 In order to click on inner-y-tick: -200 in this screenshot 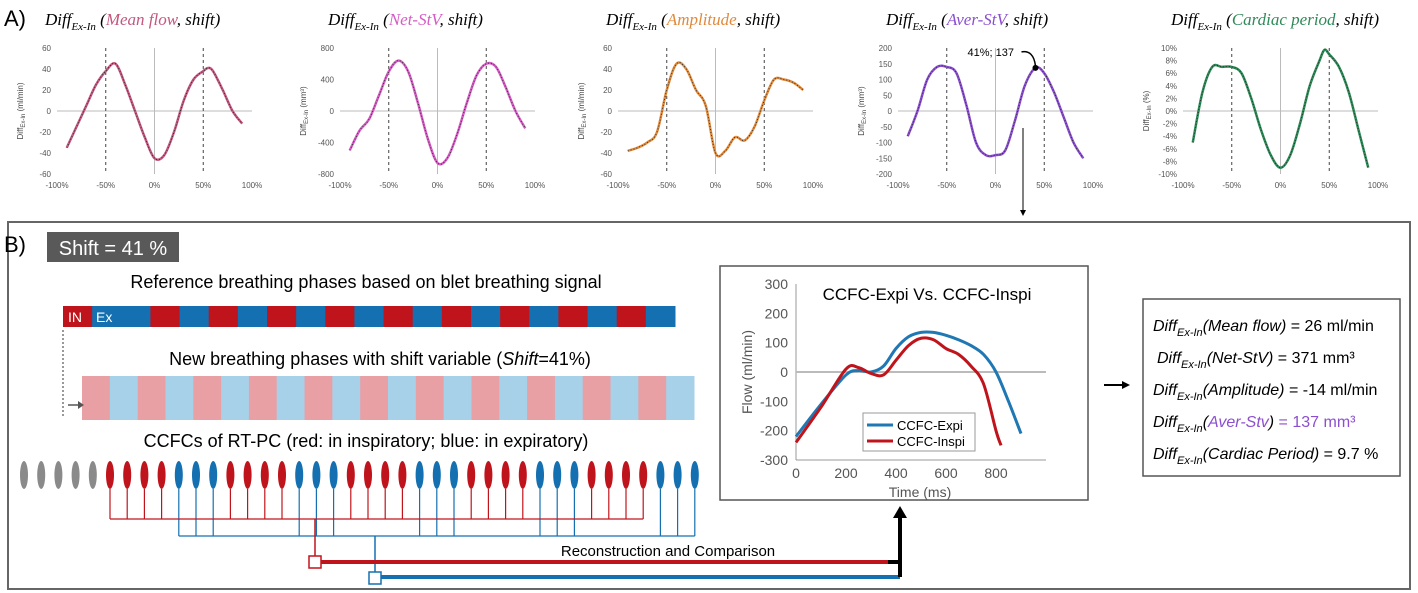, I will do `click(774, 431)`.